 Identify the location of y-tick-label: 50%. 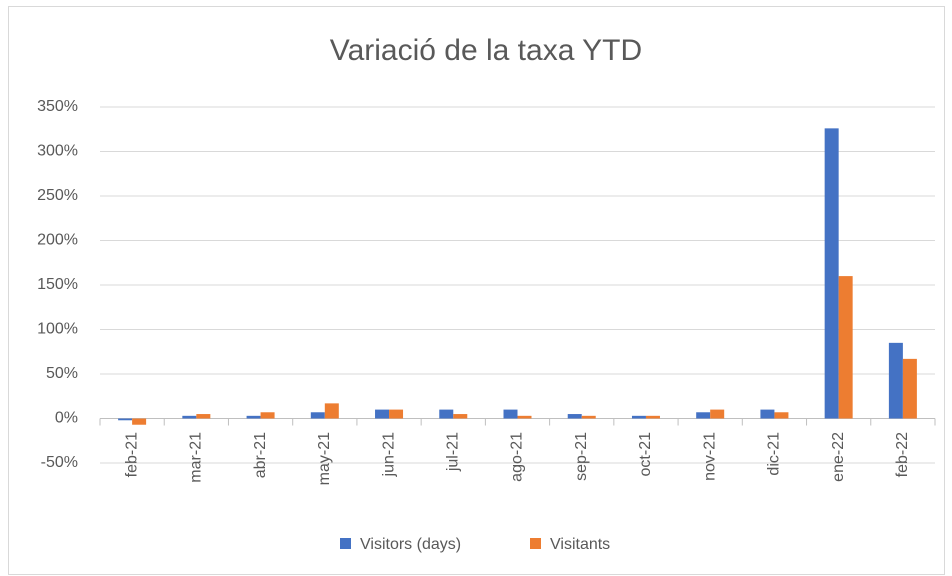
(62, 373).